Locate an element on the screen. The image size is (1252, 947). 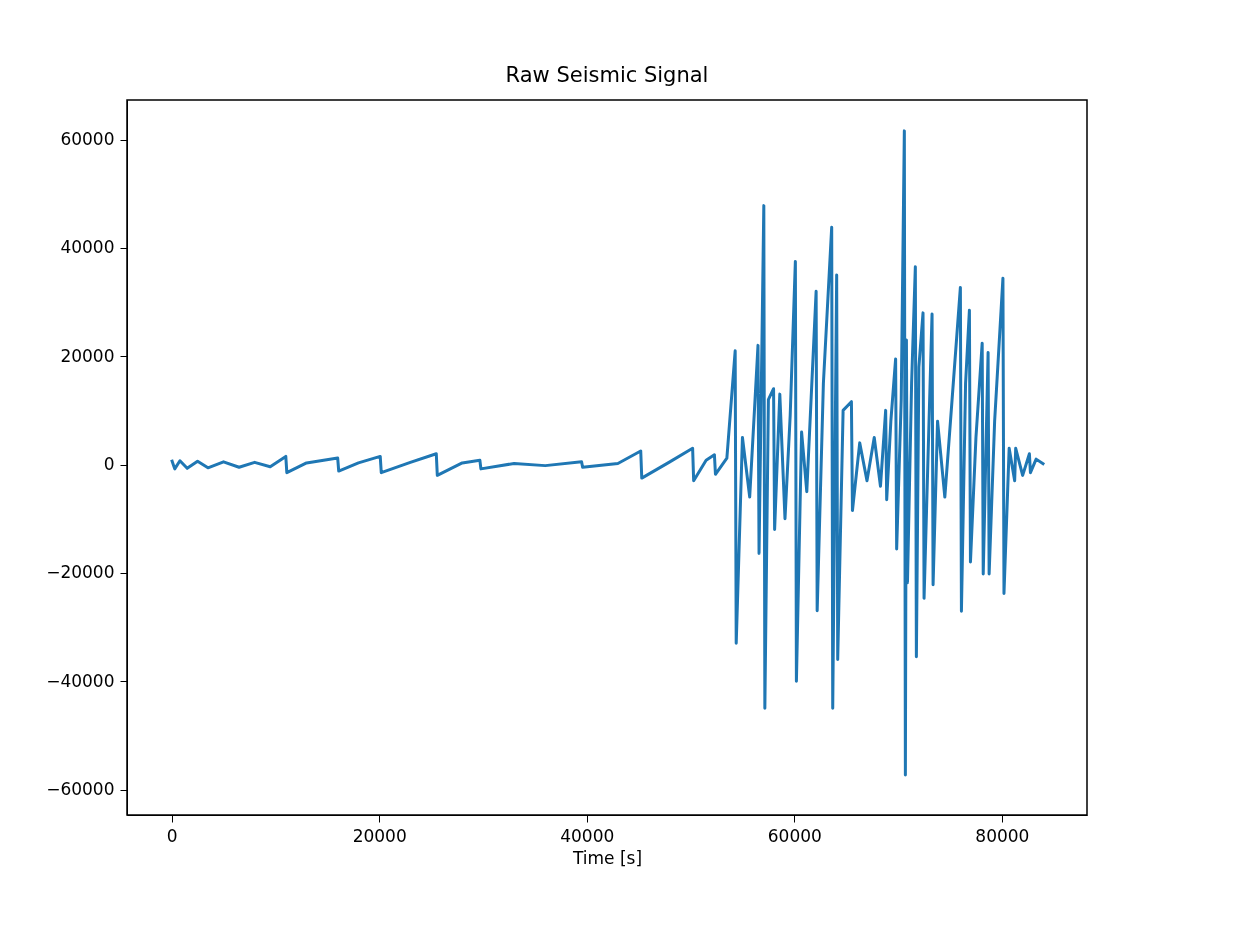
y-tick-label: −20000 is located at coordinates (80, 572).